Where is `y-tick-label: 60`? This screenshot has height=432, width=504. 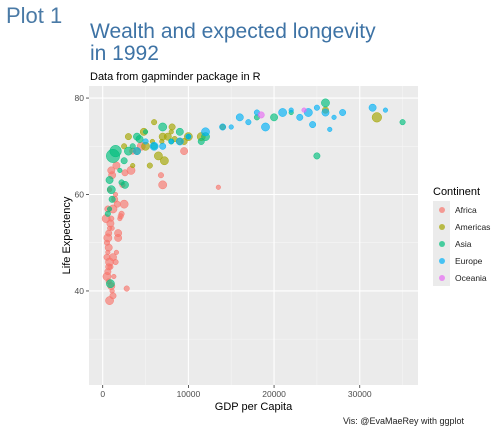 y-tick-label: 60 is located at coordinates (80, 195).